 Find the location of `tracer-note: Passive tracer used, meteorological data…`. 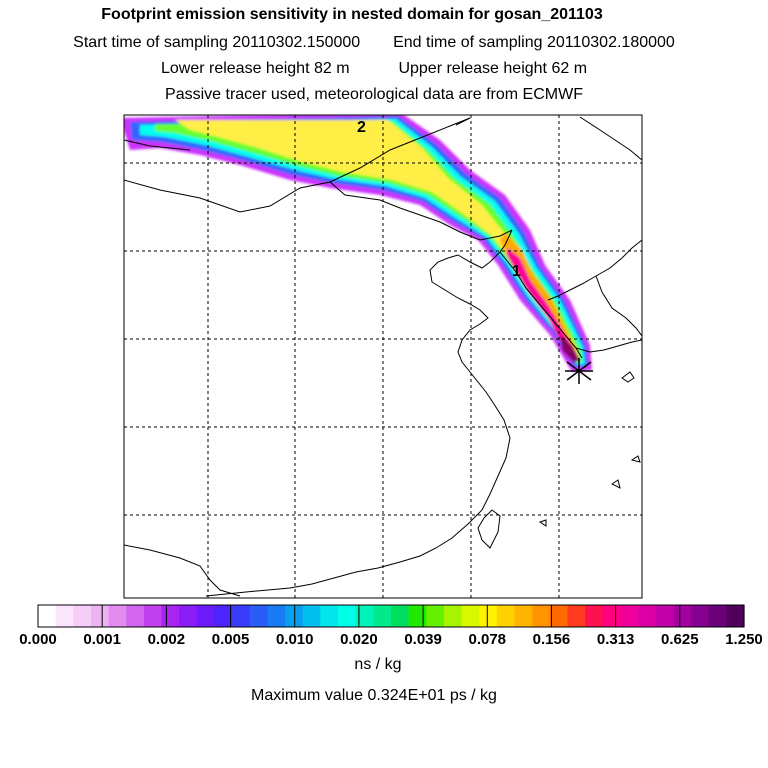

tracer-note: Passive tracer used, meteorological data… is located at coordinates (374, 94).